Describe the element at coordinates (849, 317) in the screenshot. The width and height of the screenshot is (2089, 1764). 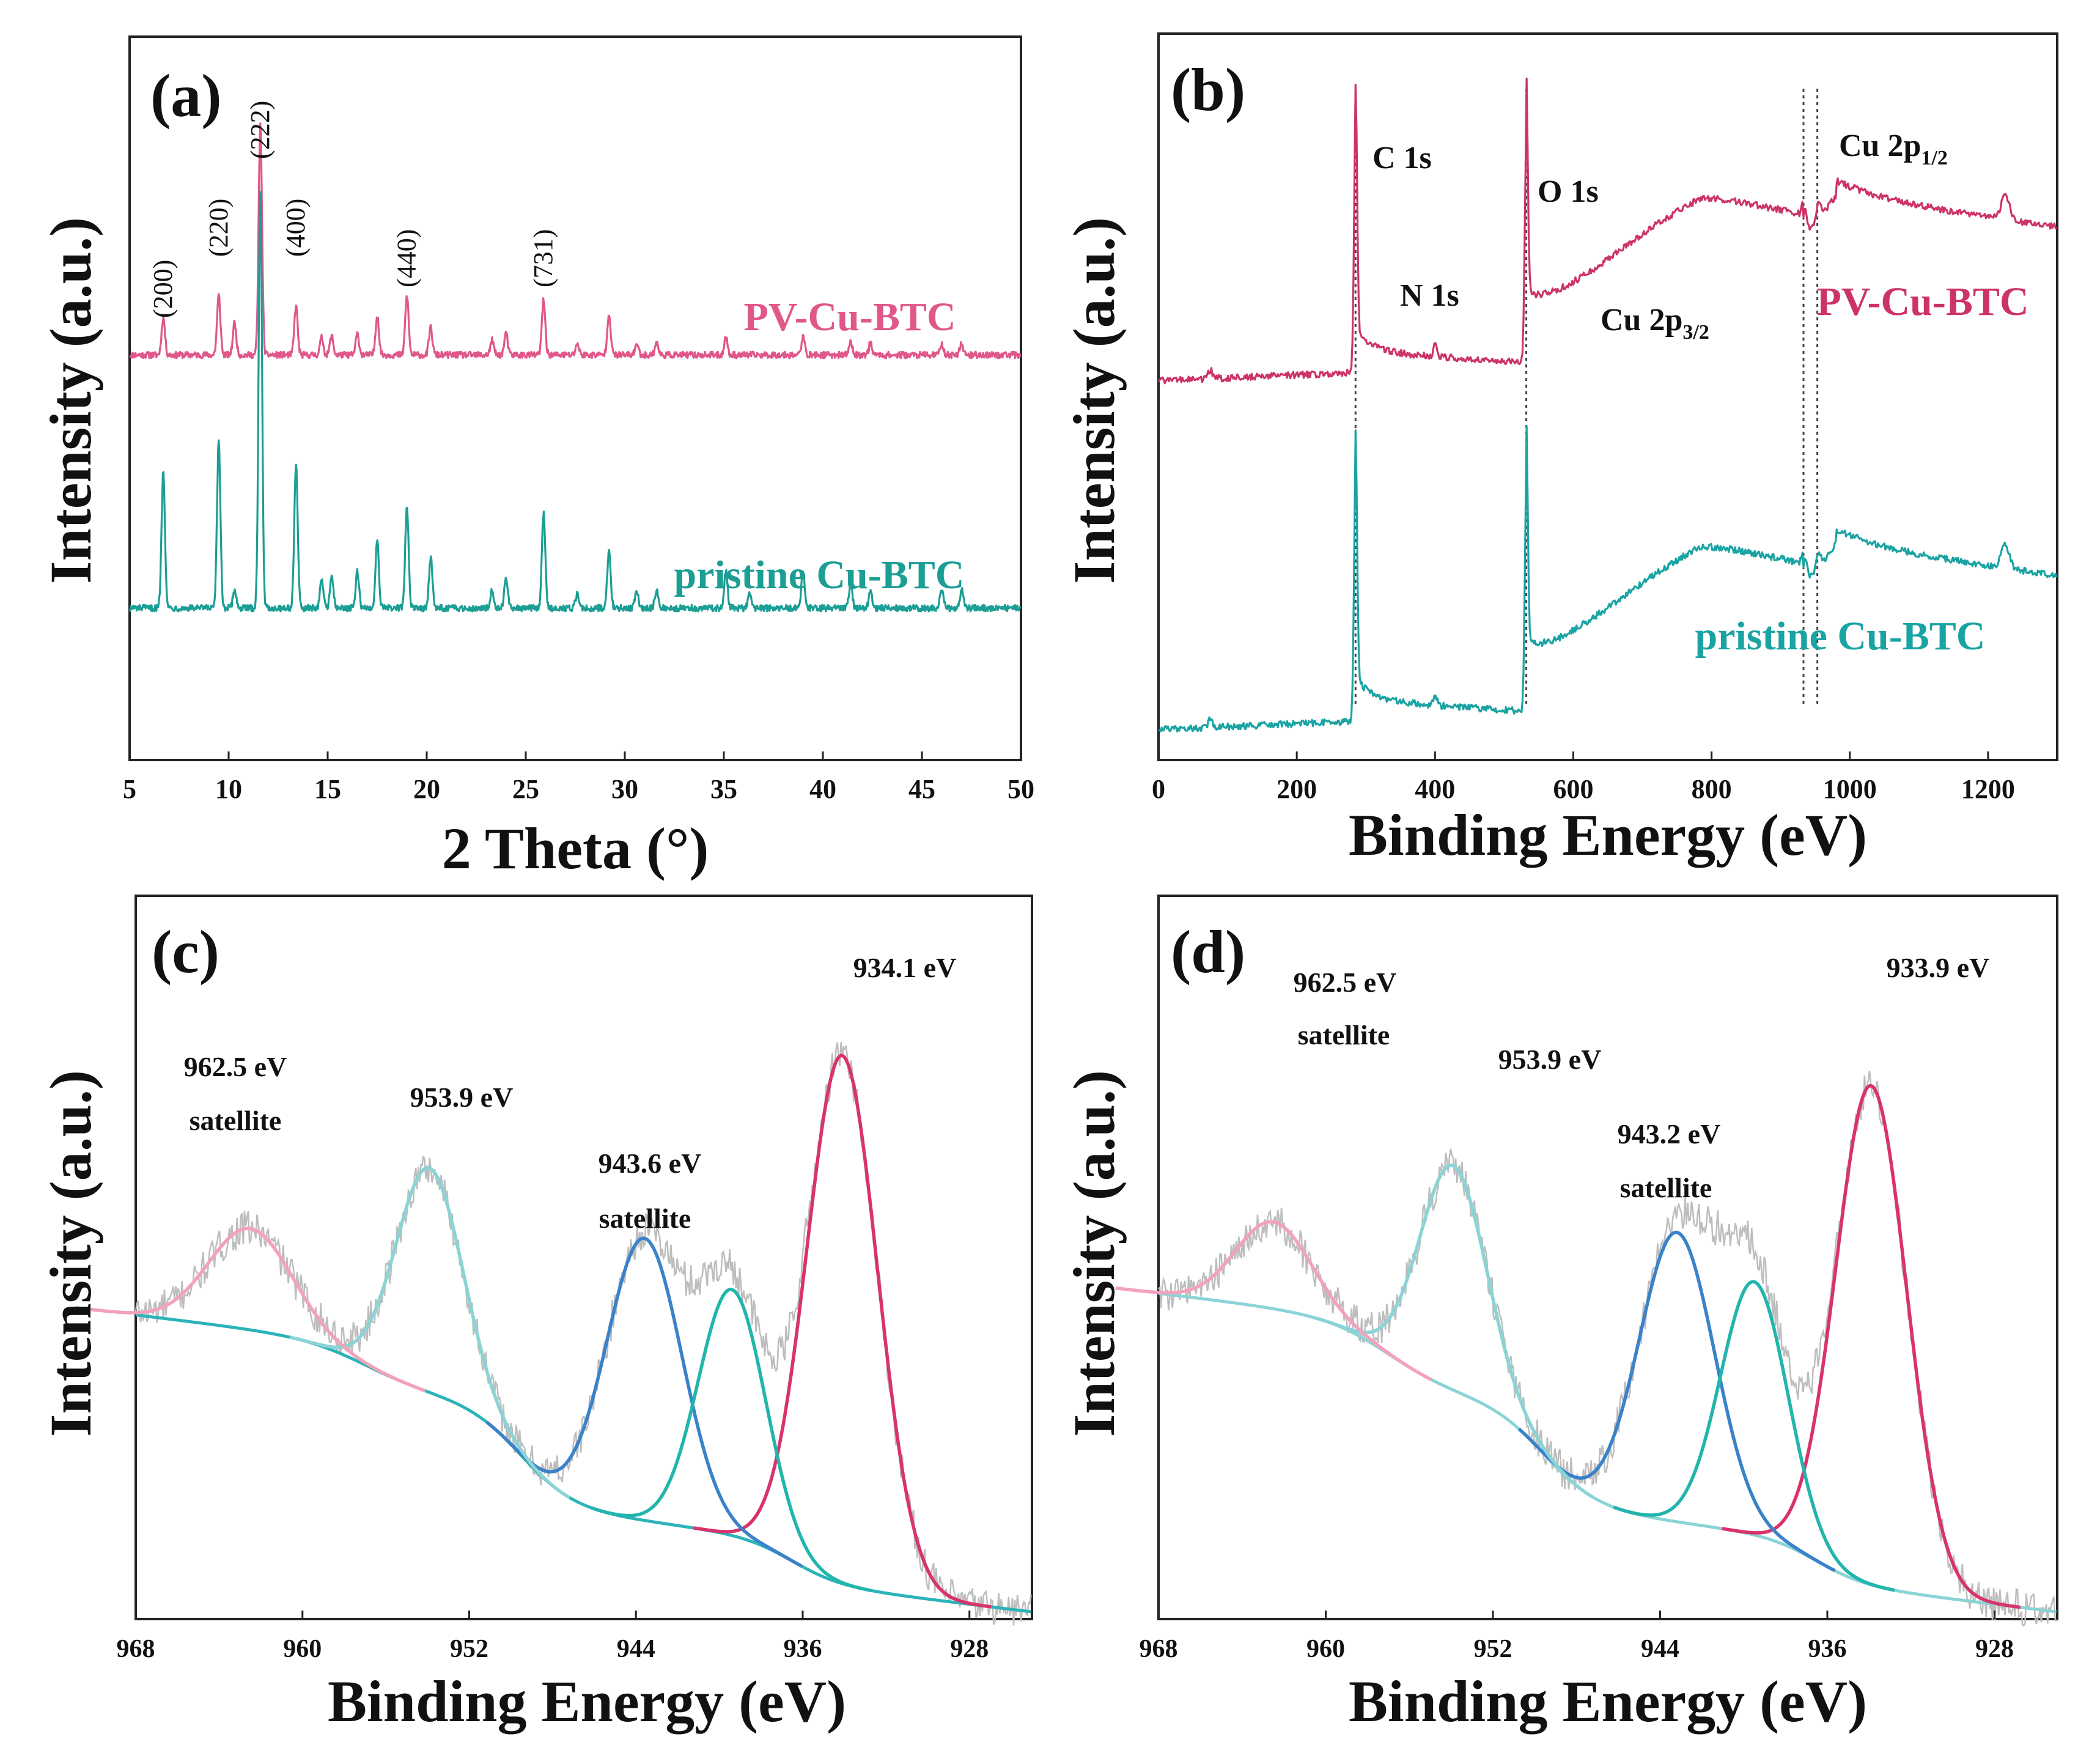
I see `panel-a-series-label-pv: PV-Cu-BTC` at that location.